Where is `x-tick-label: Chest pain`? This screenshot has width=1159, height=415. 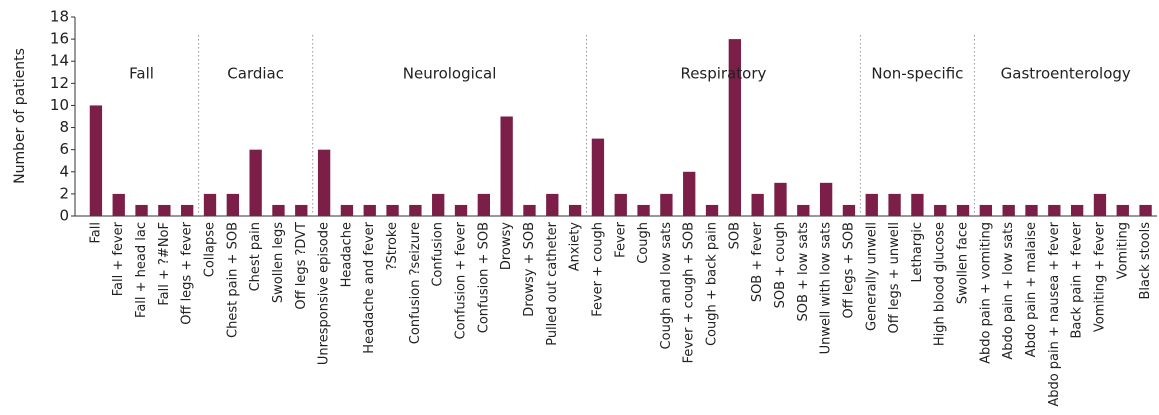
x-tick-label: Chest pain is located at coordinates (255, 256).